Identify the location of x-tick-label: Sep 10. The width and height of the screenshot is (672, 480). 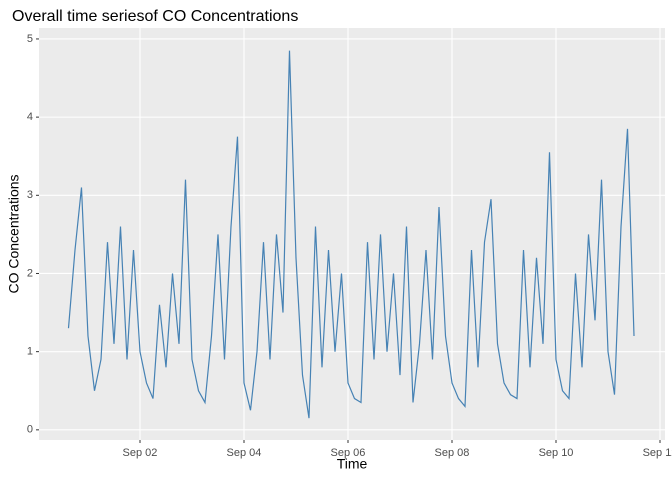
(556, 453).